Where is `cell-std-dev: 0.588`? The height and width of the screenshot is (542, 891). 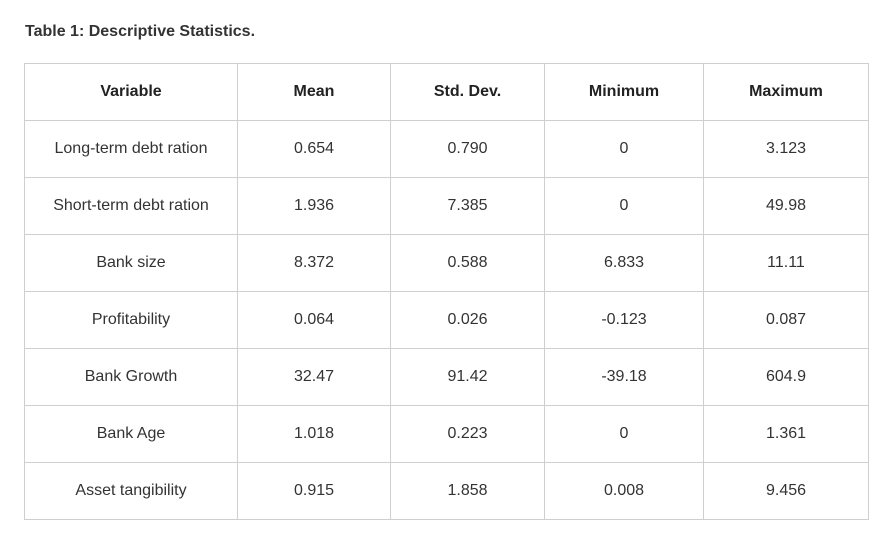 cell-std-dev: 0.588 is located at coordinates (467, 263).